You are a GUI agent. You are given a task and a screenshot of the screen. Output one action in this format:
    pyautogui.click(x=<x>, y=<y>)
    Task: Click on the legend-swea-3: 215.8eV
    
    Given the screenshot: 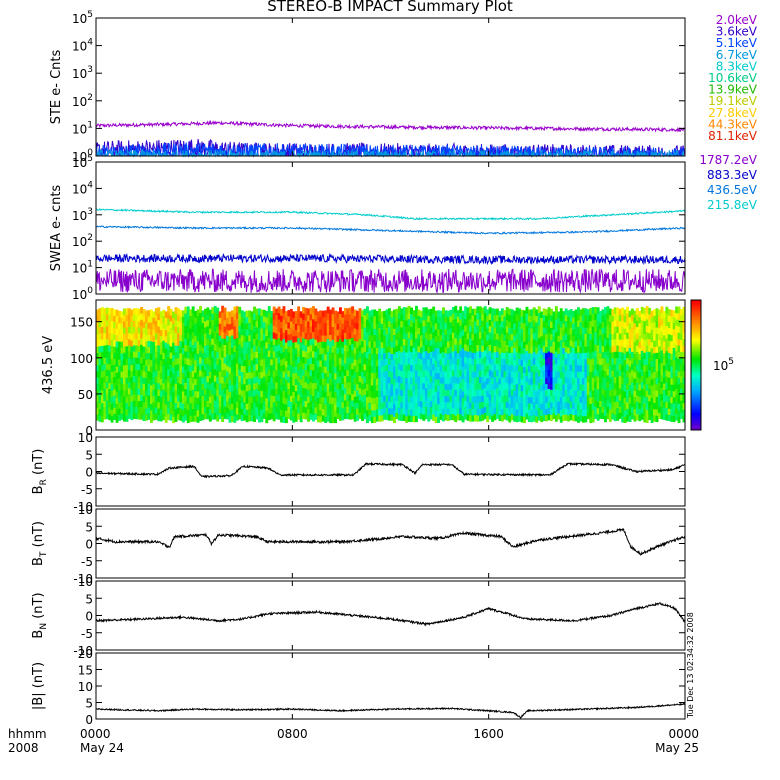 What is the action you would take?
    pyautogui.click(x=732, y=205)
    